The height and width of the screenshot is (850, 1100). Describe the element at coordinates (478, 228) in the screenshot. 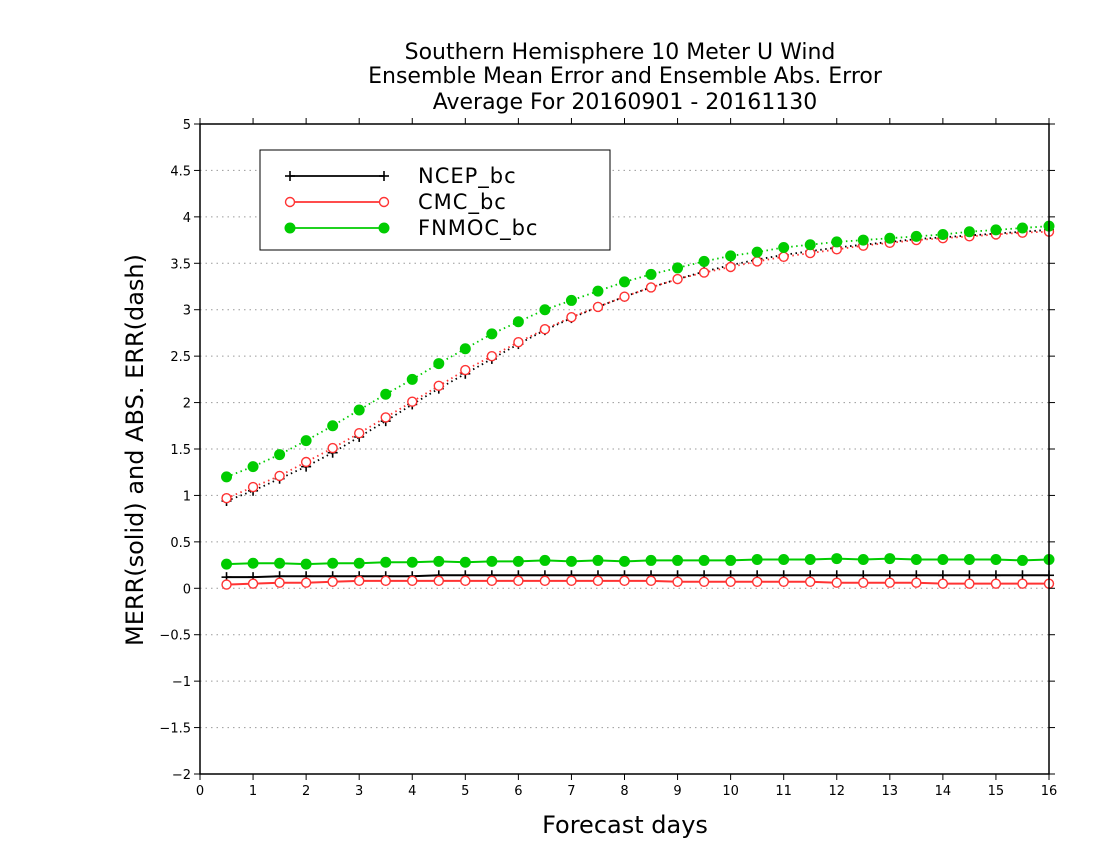

I see `legend-label-fnmoc: FNMOC_bc` at that location.